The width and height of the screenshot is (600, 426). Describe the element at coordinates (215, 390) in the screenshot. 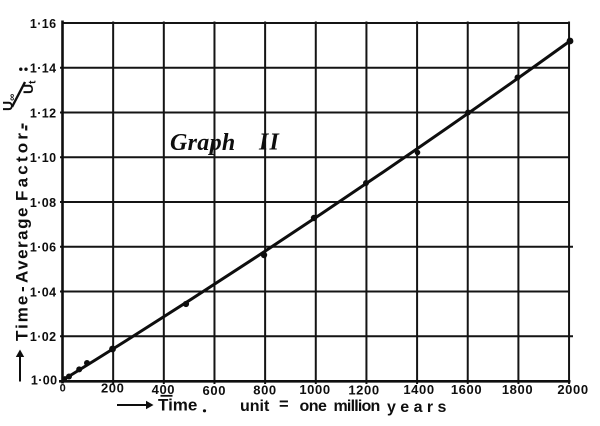

I see `svg-text: 600` at that location.